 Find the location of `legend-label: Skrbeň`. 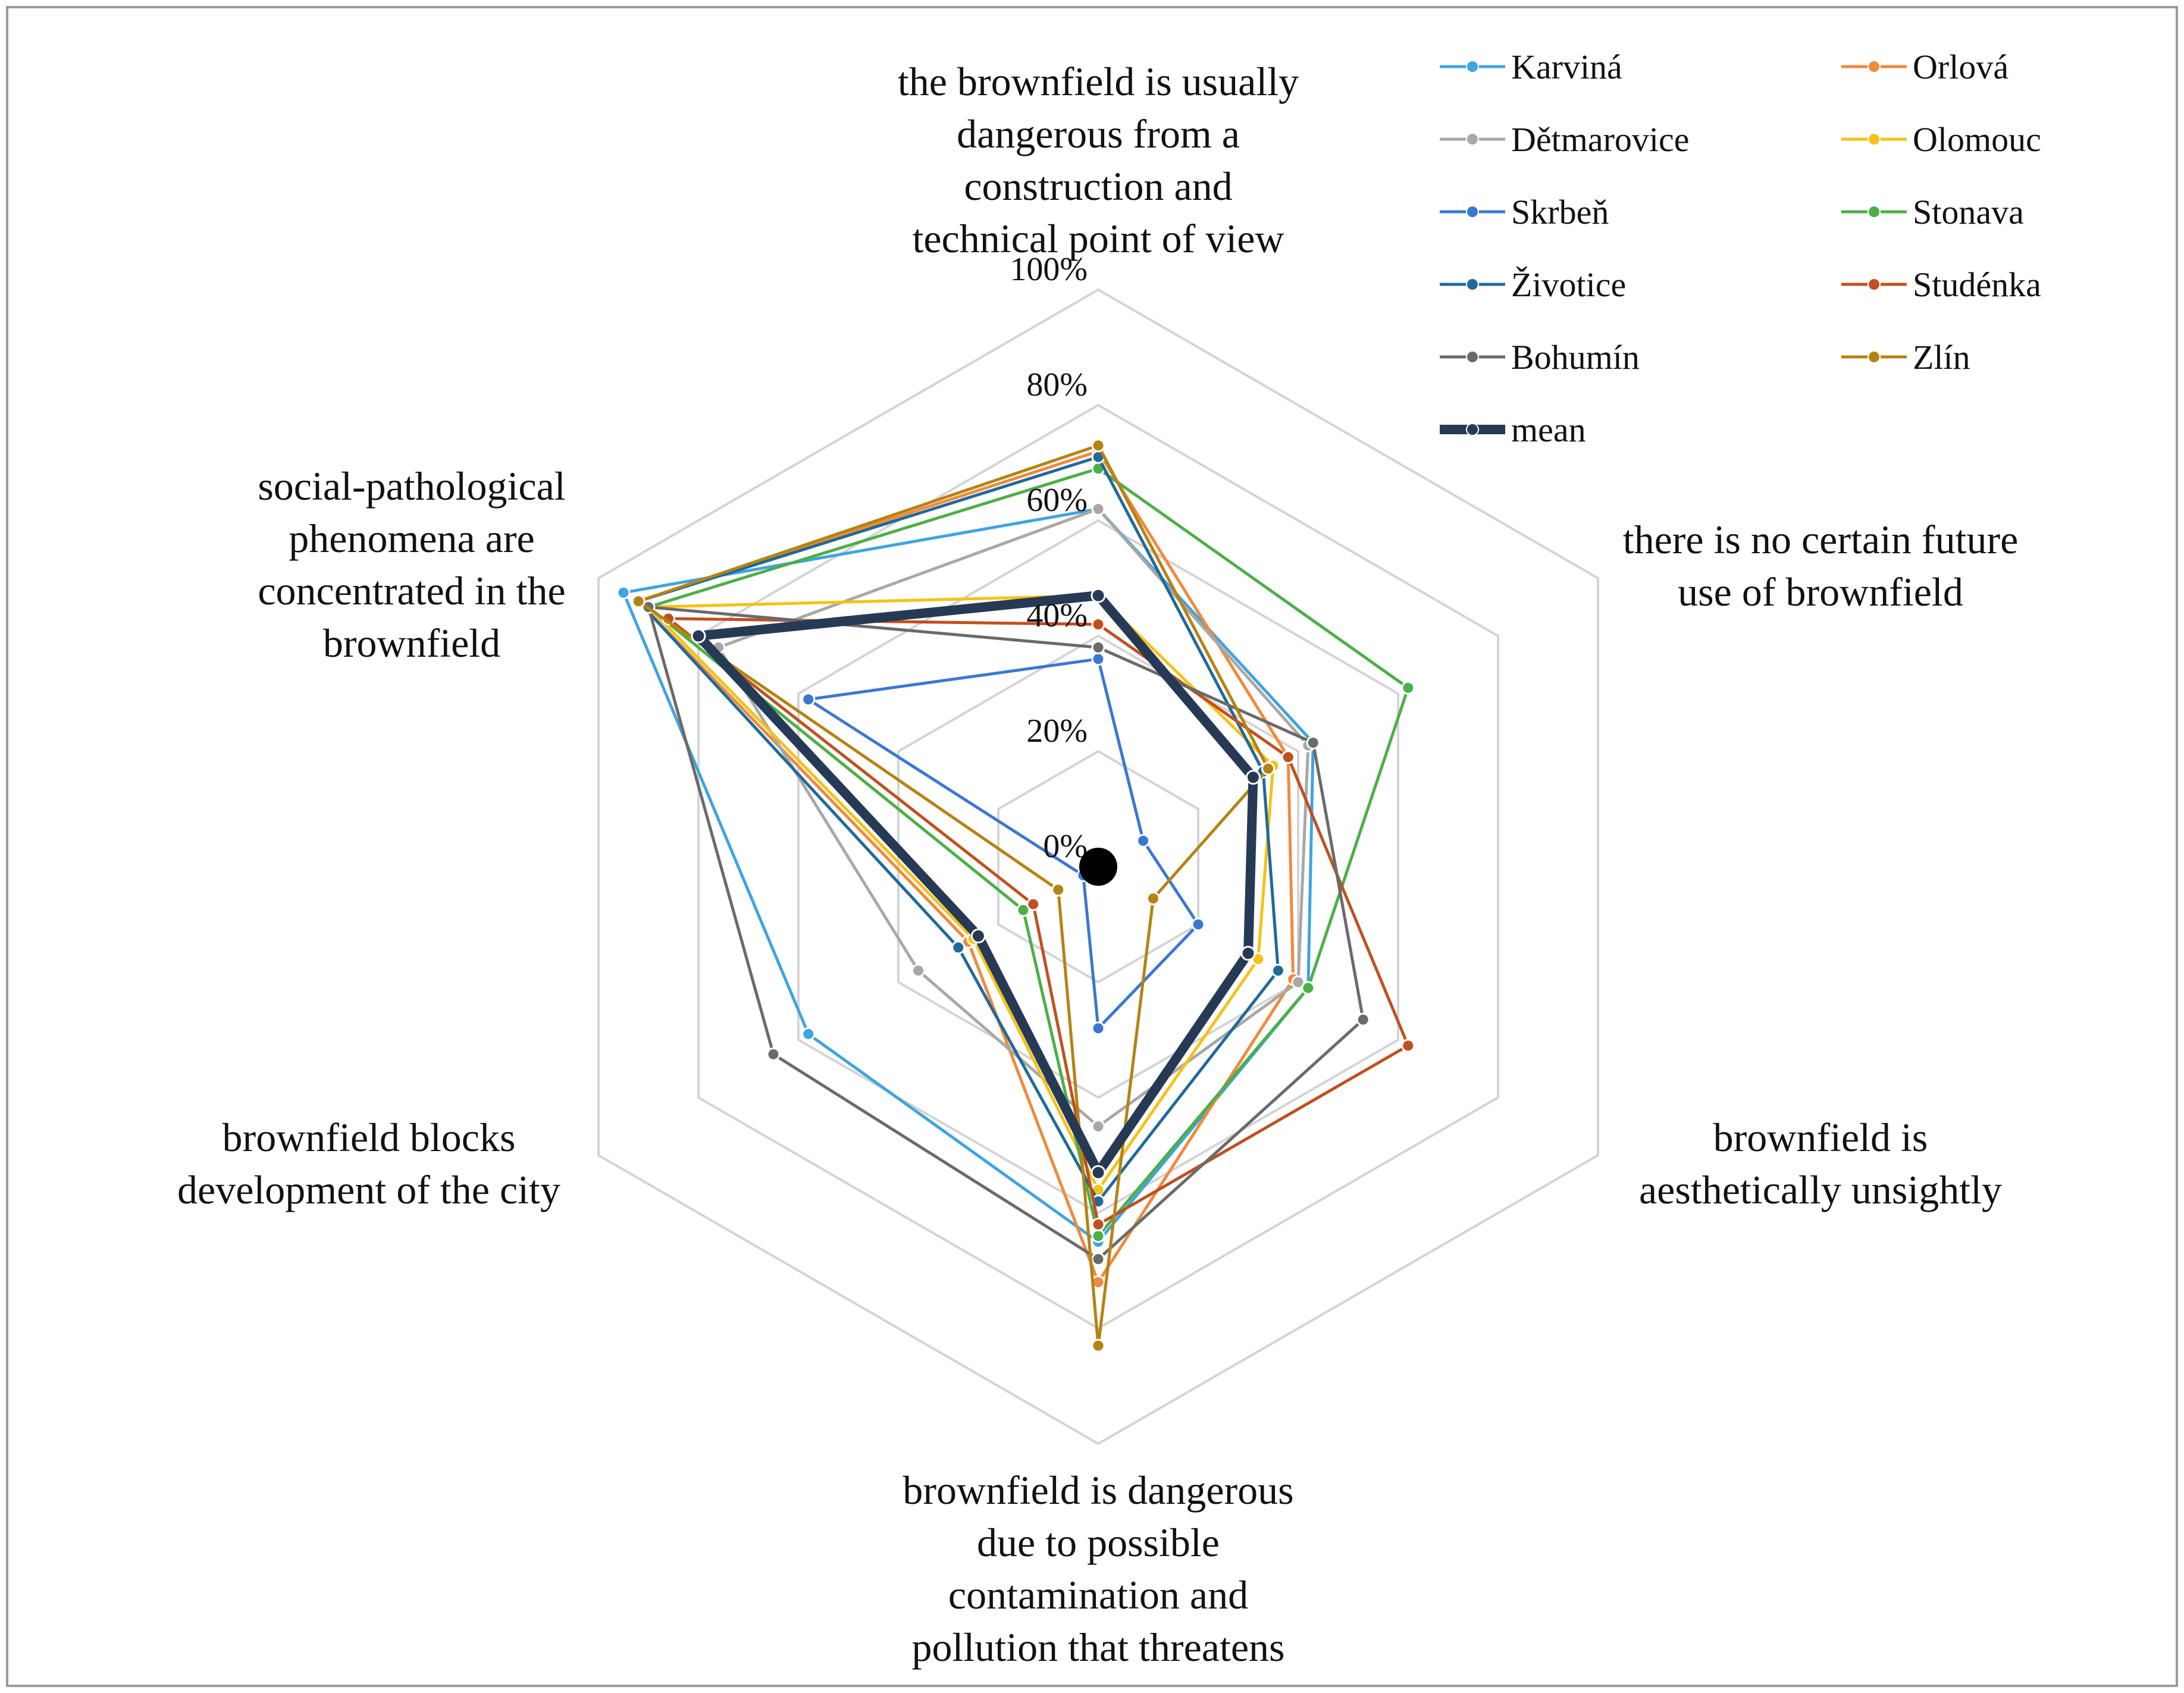

legend-label: Skrbeň is located at coordinates (1560, 212).